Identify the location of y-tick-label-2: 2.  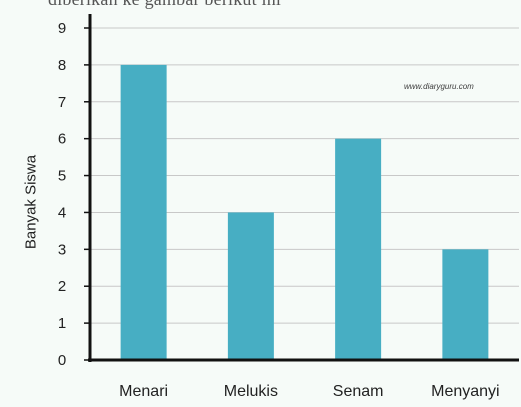
(62, 286).